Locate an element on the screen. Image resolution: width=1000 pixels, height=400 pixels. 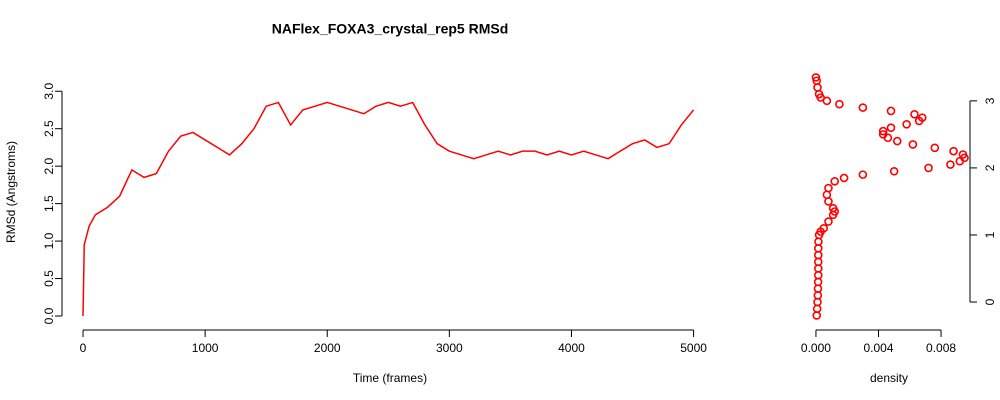
y-tick-label: 1.5 is located at coordinates (49, 203).